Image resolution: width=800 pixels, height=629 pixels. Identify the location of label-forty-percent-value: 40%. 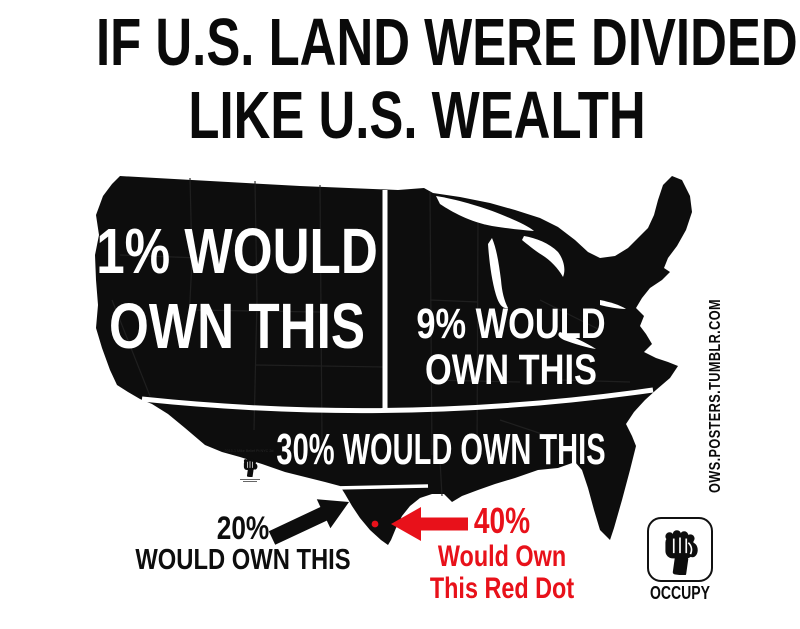
(502, 520).